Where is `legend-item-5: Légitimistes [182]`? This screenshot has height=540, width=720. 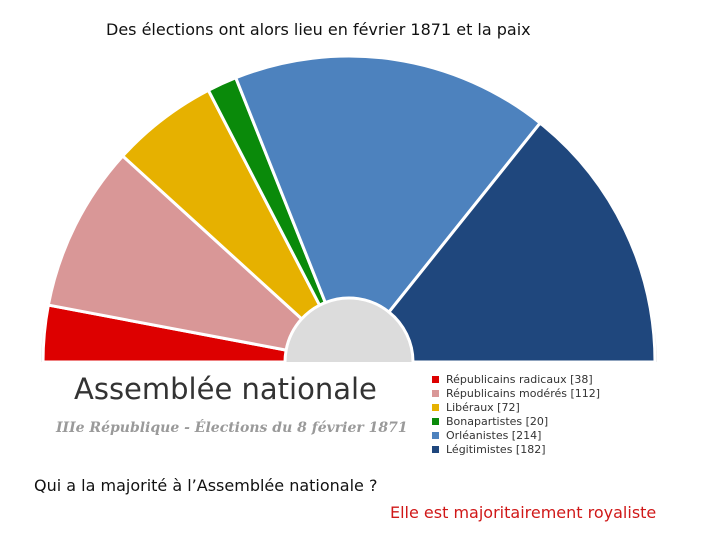 legend-item-5: Légitimistes [182] is located at coordinates (516, 449).